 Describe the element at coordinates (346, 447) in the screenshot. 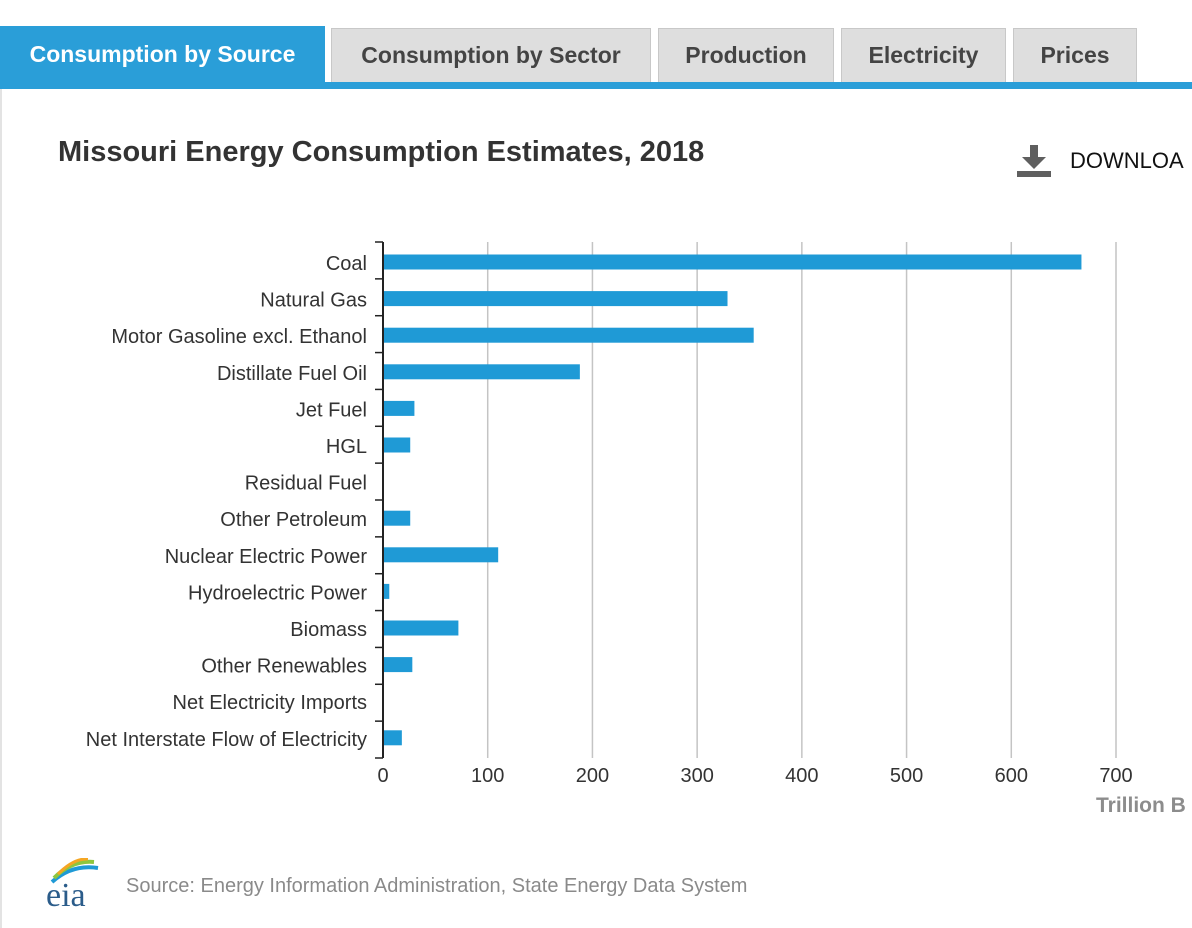

I see `category-label: HGL` at that location.